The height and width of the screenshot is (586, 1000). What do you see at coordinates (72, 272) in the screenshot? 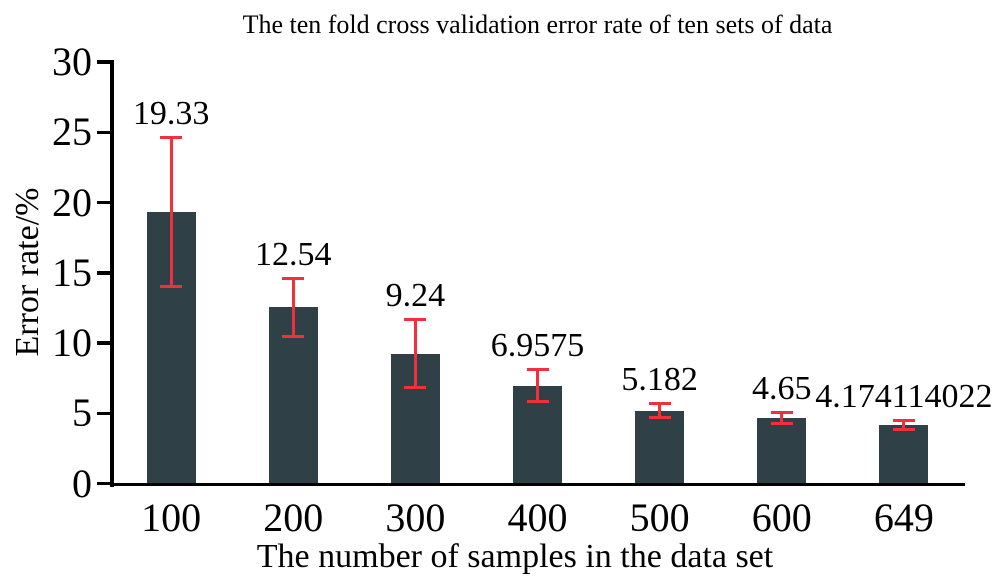
I see `y-tick-label: 15` at bounding box center [72, 272].